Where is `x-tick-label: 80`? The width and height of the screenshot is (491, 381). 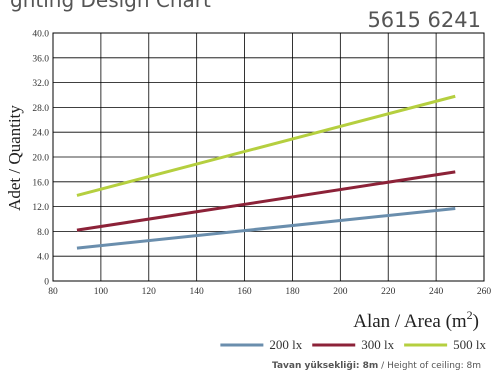
x-tick-label: 80 is located at coordinates (53, 292).